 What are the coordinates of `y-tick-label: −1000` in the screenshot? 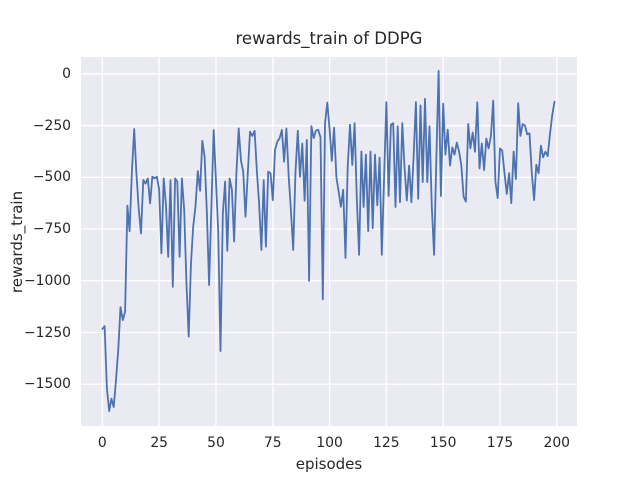 It's located at (47, 280).